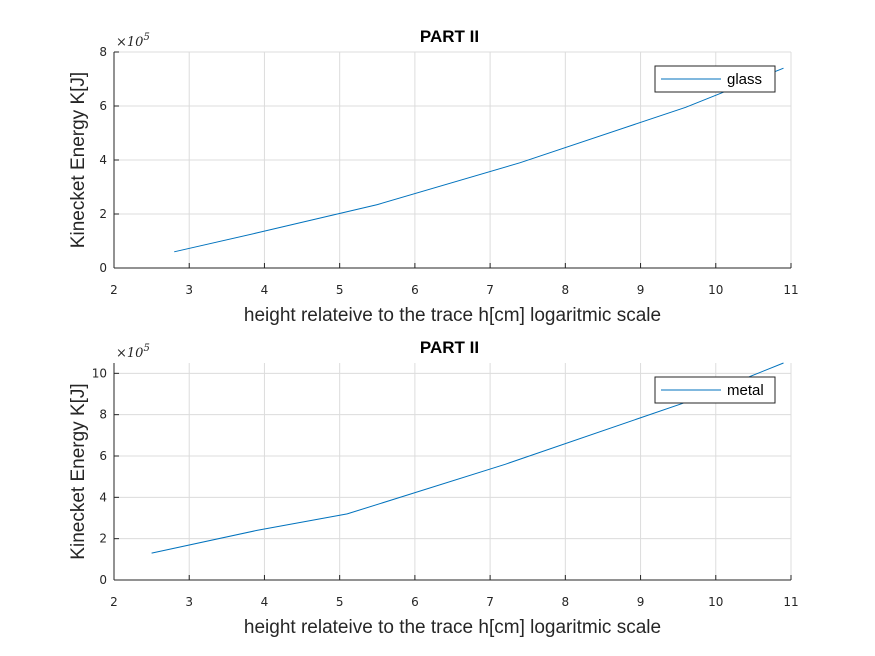 This screenshot has height=656, width=875. I want to click on legend-entry: glass, so click(744, 79).